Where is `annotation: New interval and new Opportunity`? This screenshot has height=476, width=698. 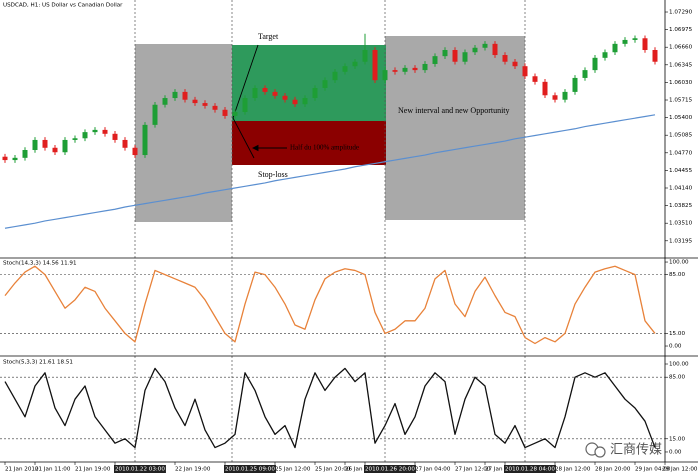
annotation: New interval and new Opportunity is located at coordinates (454, 110).